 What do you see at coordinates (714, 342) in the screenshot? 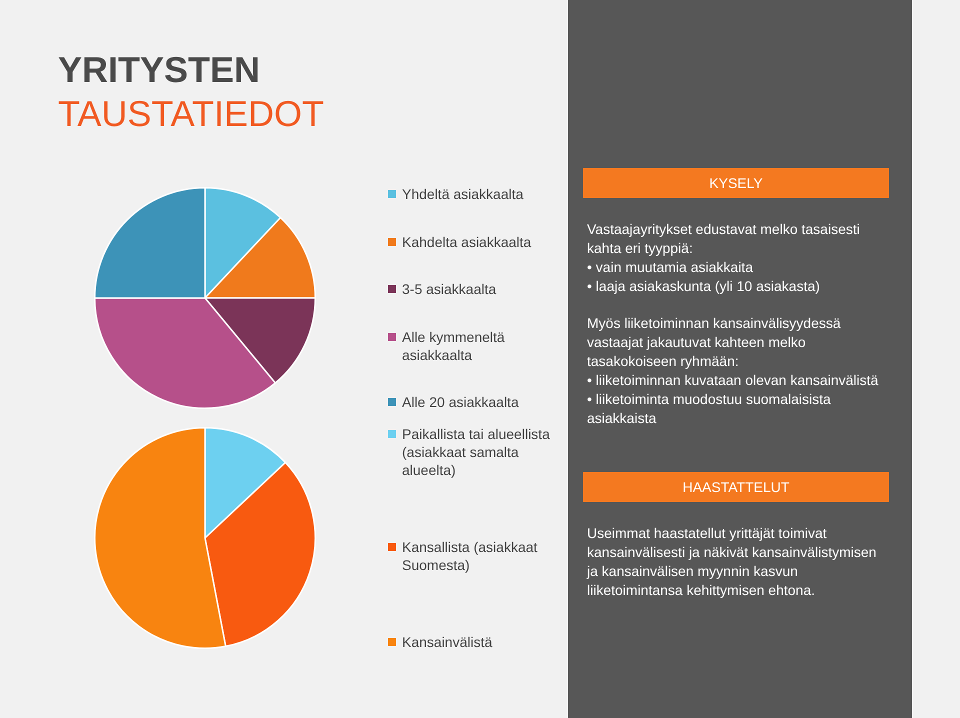
I see `text: Myös liiketoiminnan kansainvälisyydessä vastaajat jakautuvat kahteen melko tasakokoiseen ryhmään:` at bounding box center [714, 342].